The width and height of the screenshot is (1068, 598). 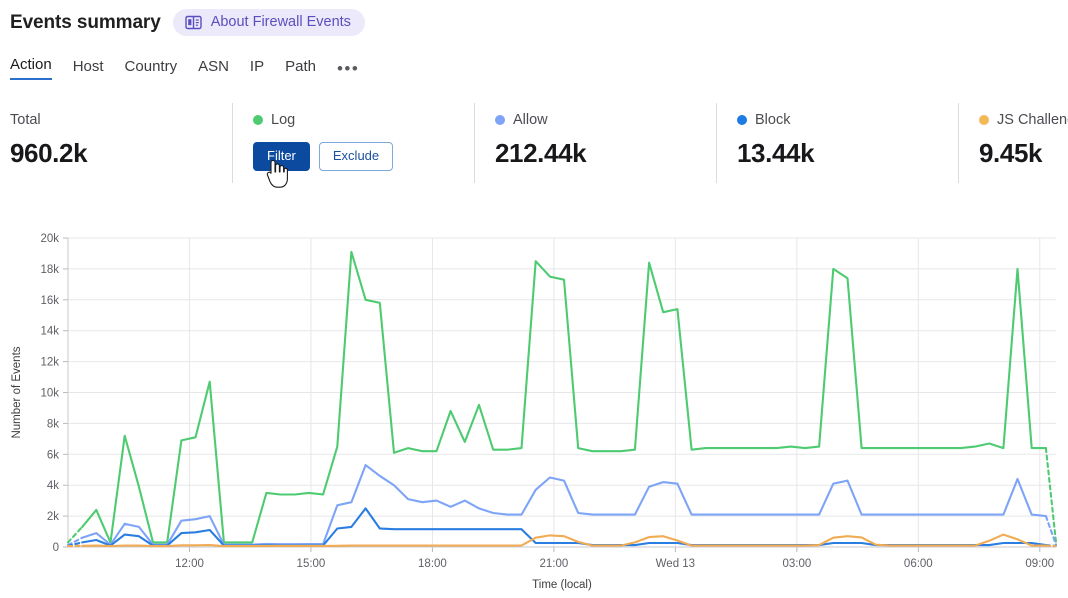 I want to click on tab-country: Country, so click(x=151, y=66).